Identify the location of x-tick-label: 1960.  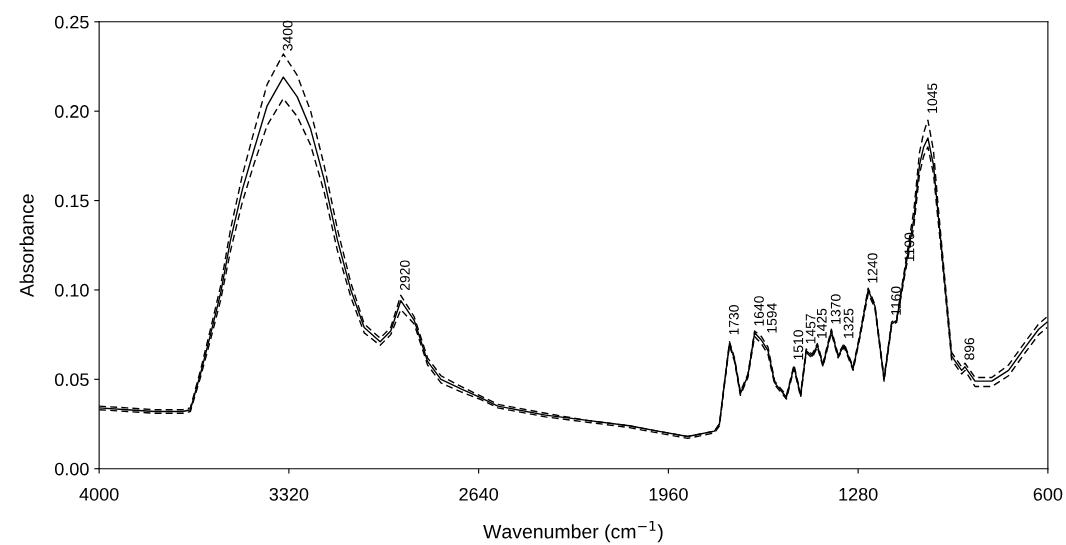
(668, 494).